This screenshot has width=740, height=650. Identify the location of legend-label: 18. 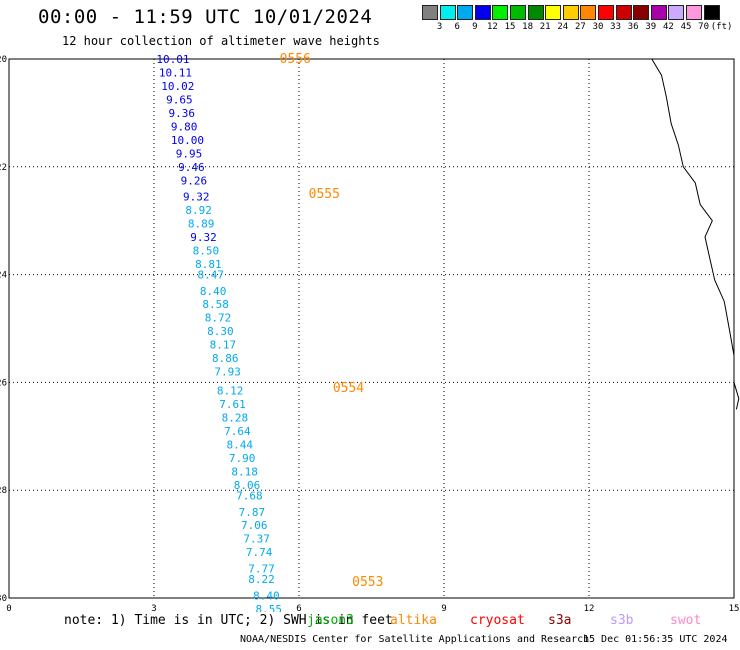
(528, 27).